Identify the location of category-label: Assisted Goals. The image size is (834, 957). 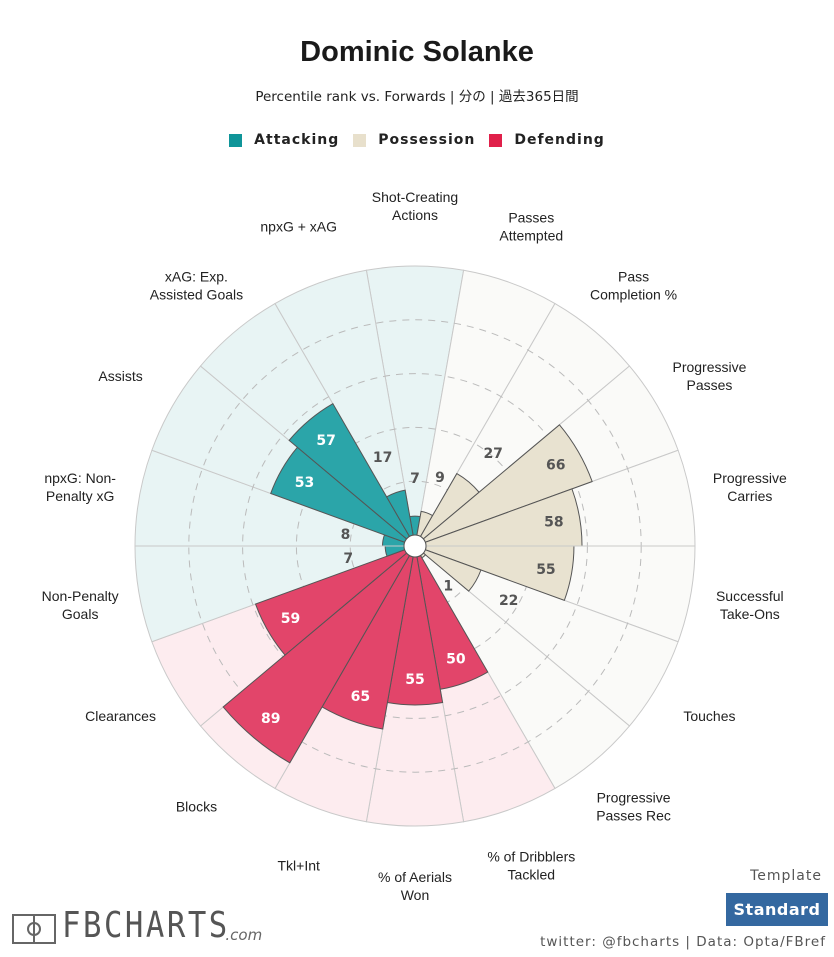
(196, 295).